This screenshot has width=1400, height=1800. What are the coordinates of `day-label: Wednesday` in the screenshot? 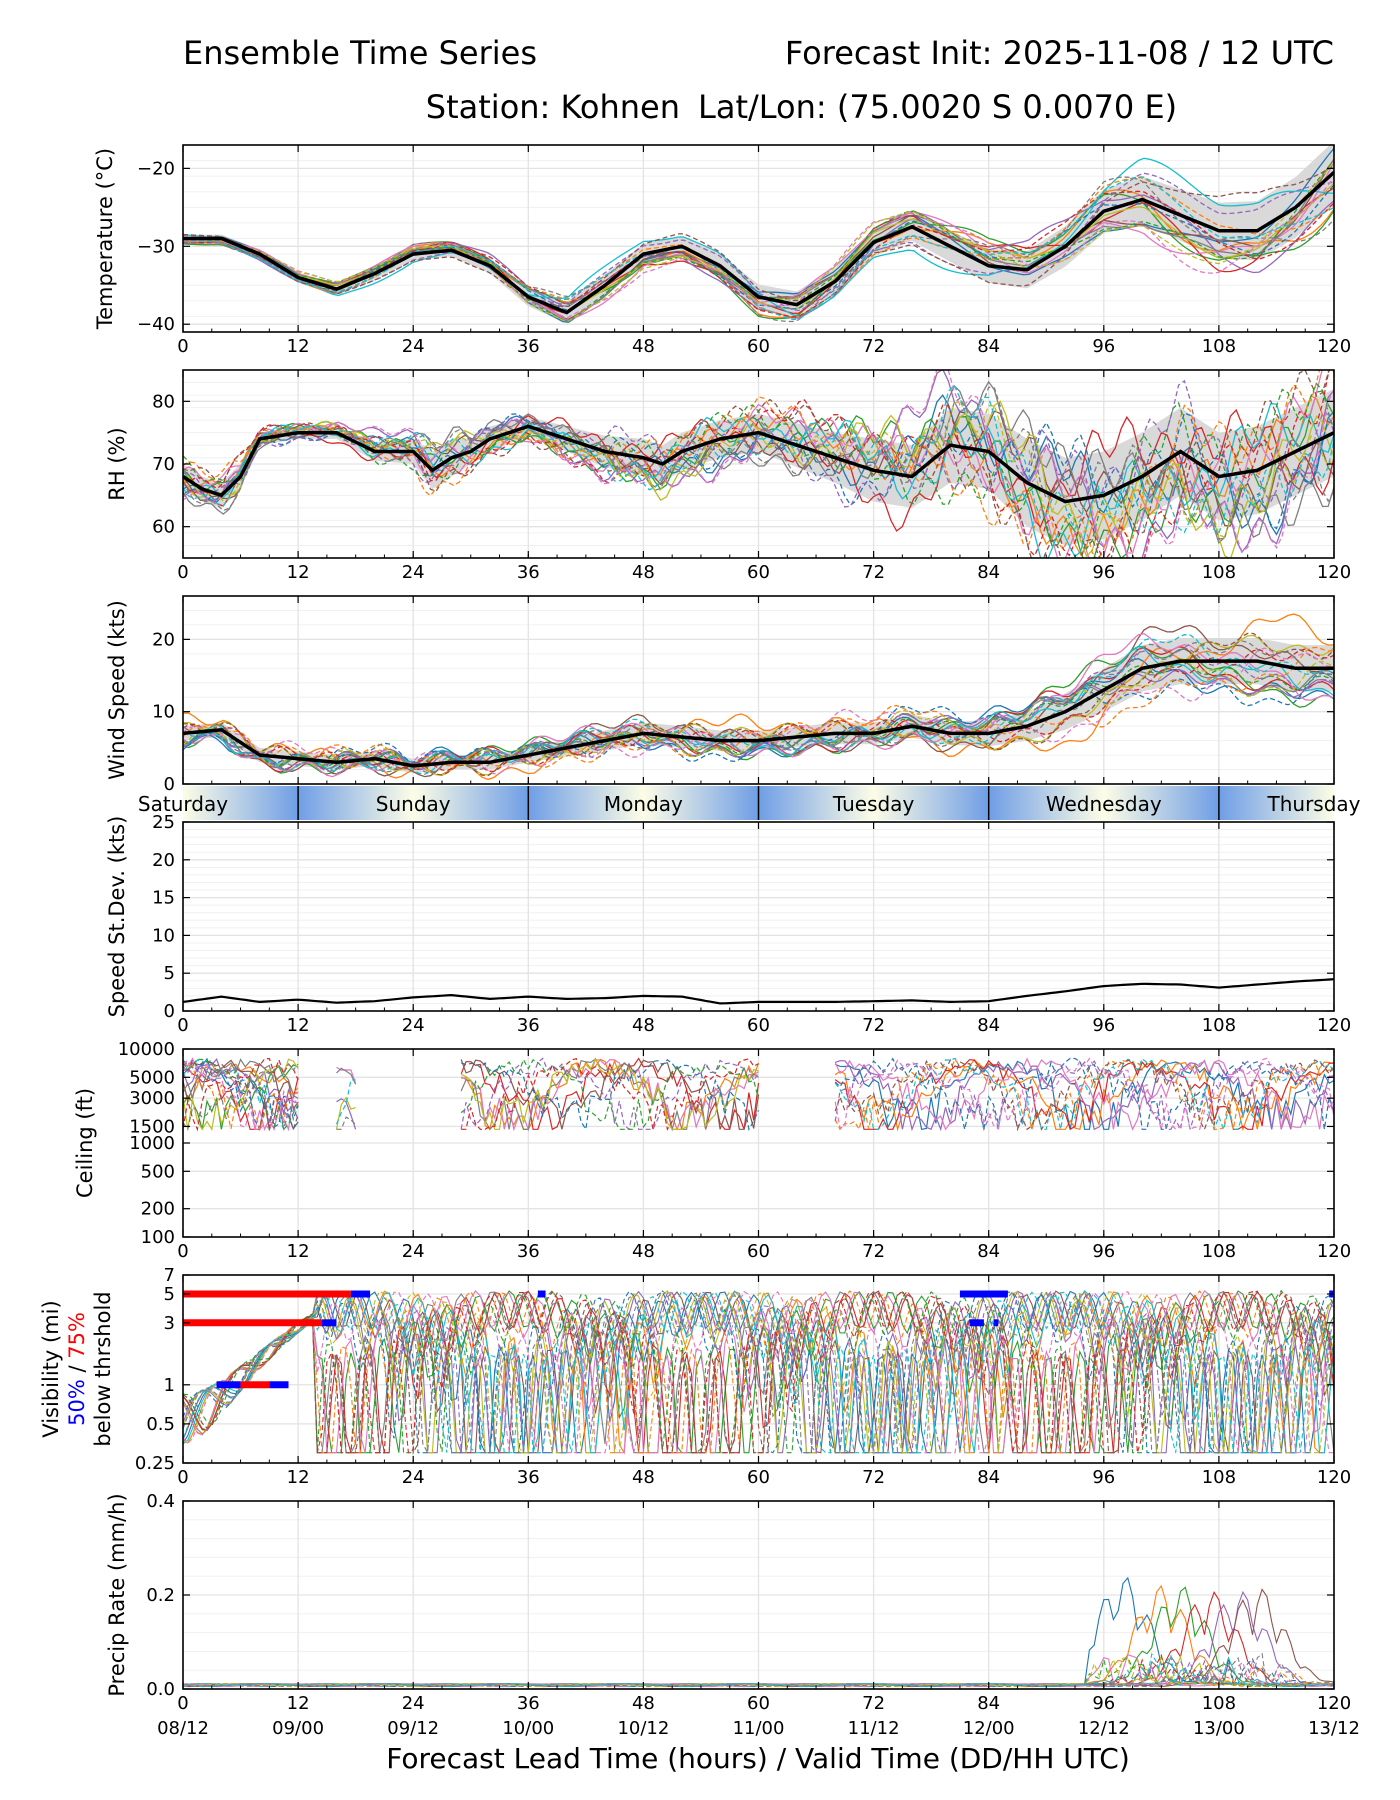 It's located at (1104, 804).